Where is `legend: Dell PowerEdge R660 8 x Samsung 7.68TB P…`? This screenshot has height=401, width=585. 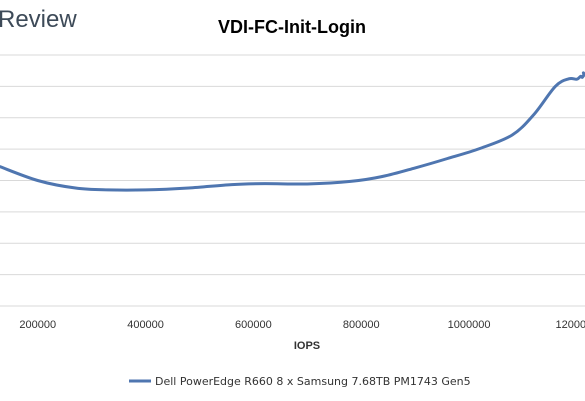
legend: Dell PowerEdge R660 8 x Samsung 7.68TB P… is located at coordinates (300, 381).